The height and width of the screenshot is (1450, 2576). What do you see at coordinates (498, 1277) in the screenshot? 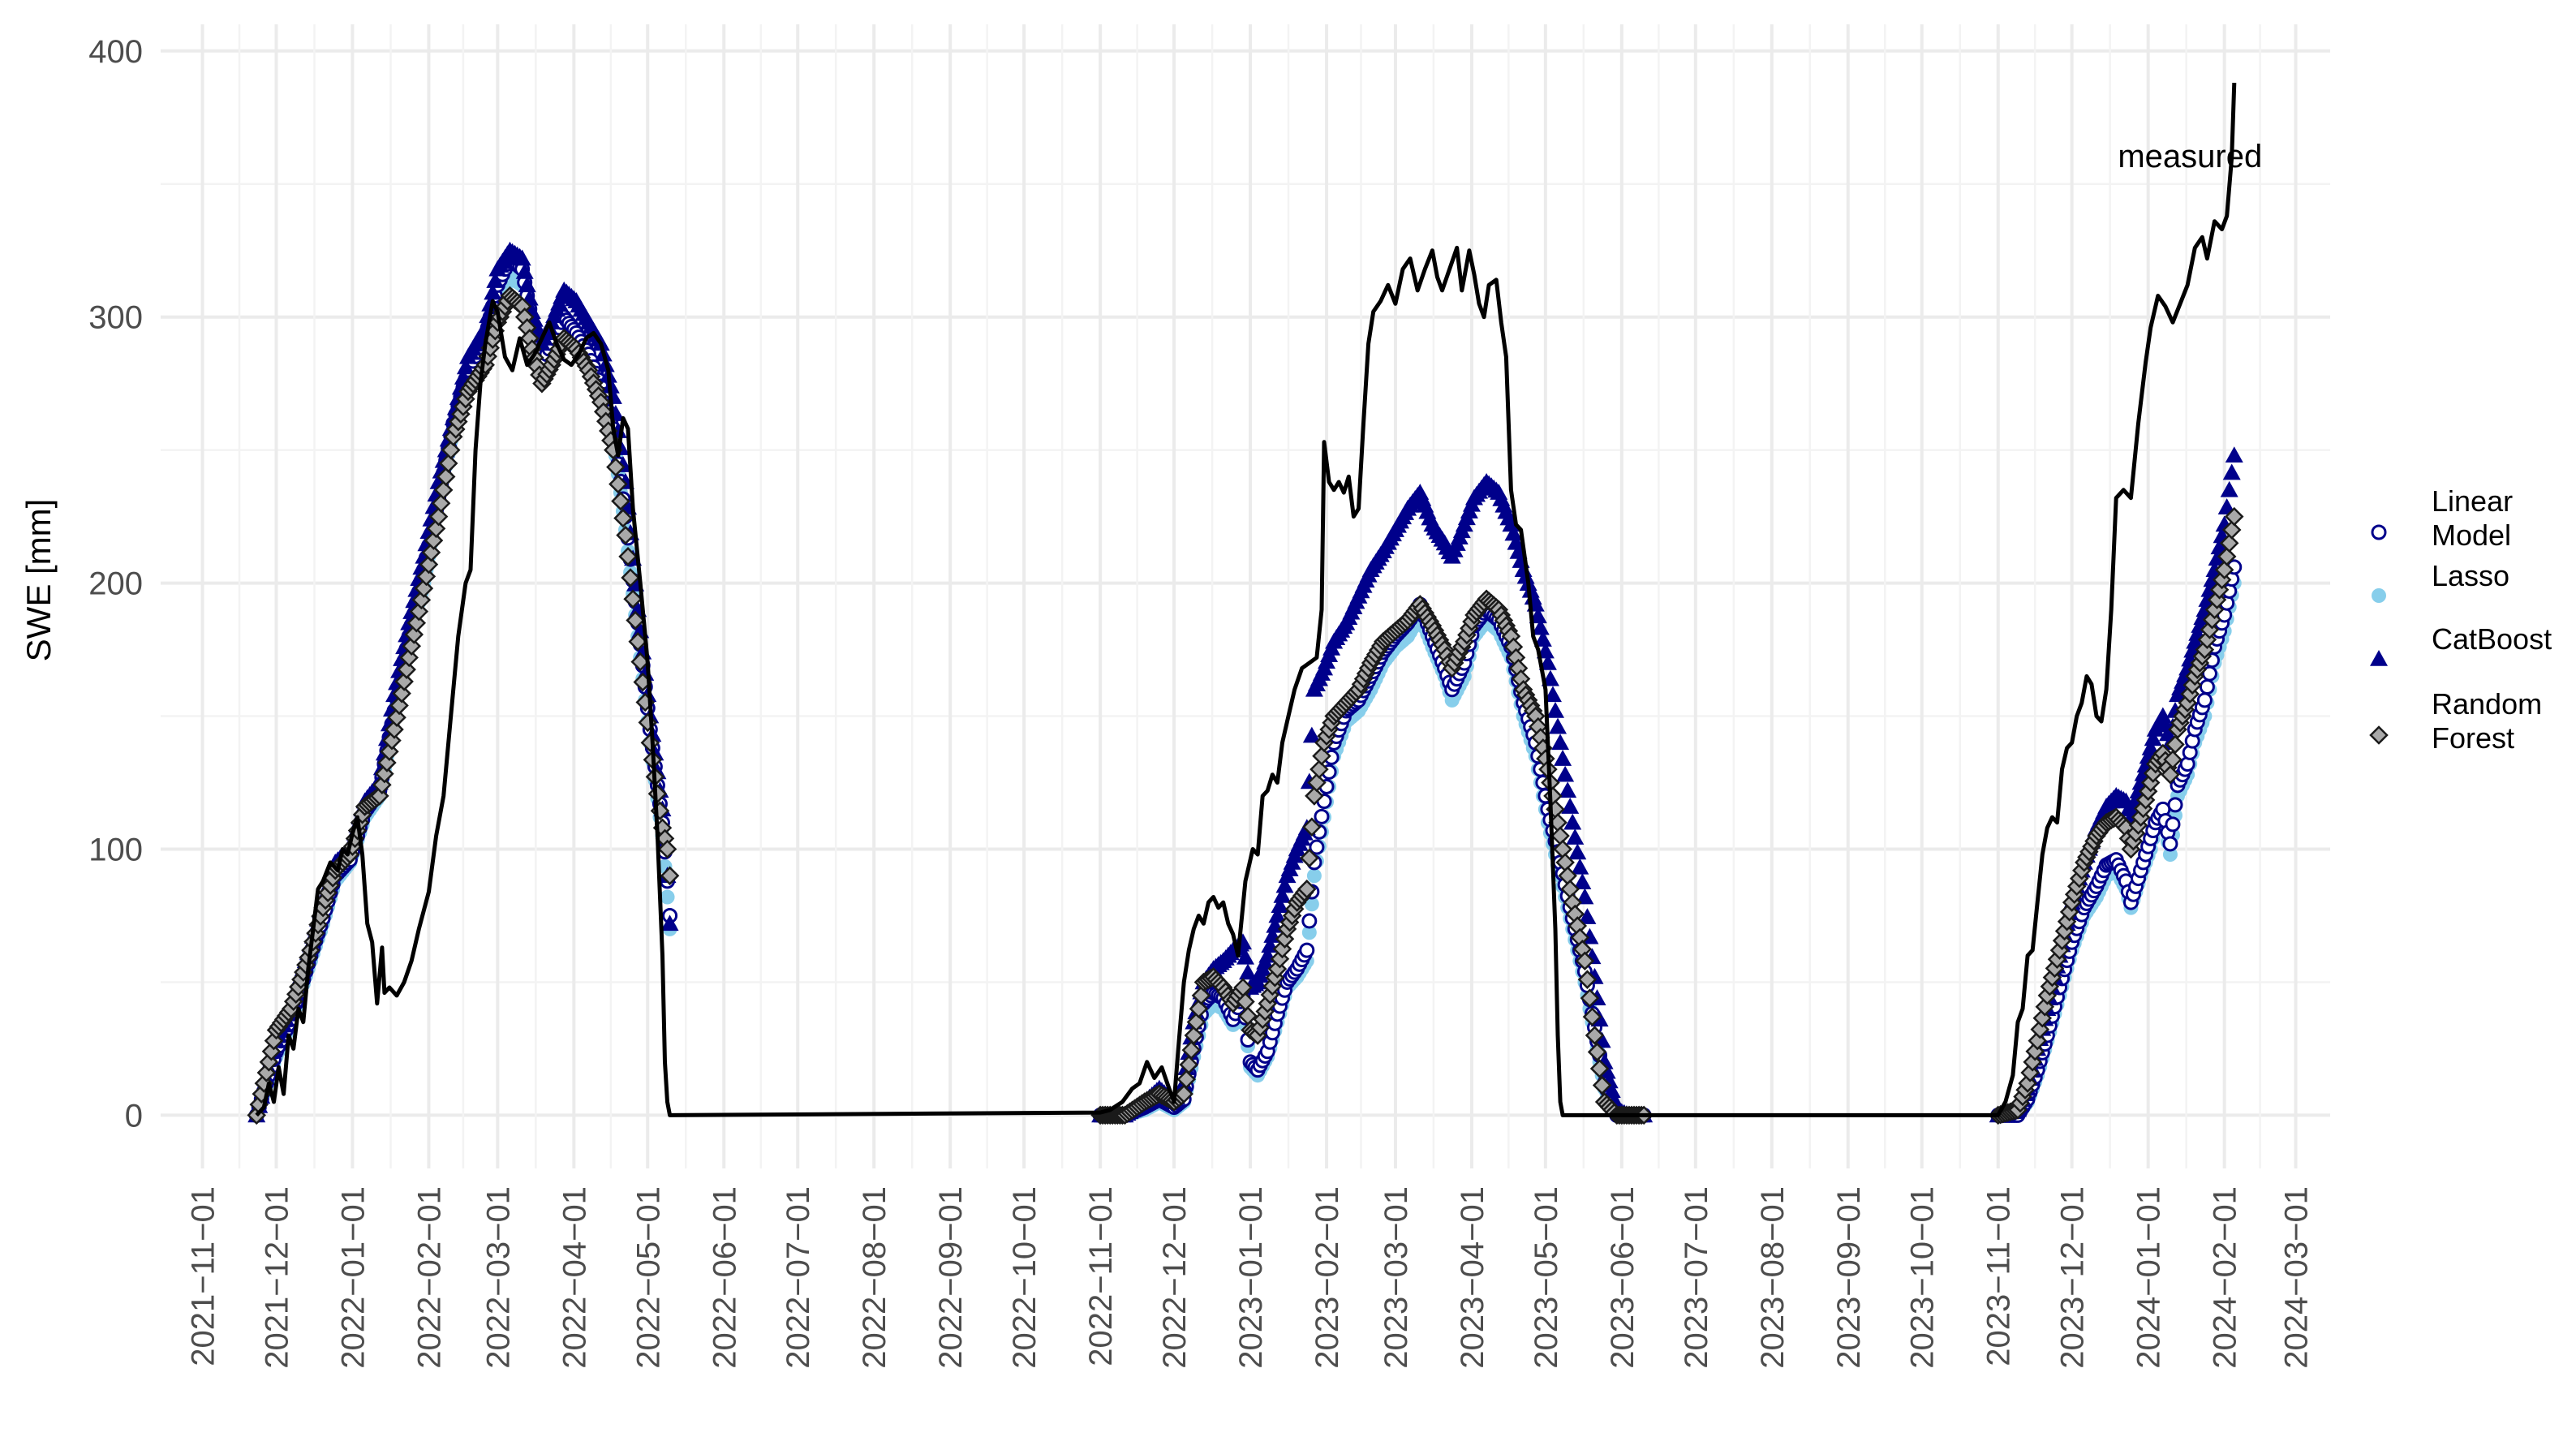
I see `x-tick-label: 2022−03−01` at bounding box center [498, 1277].